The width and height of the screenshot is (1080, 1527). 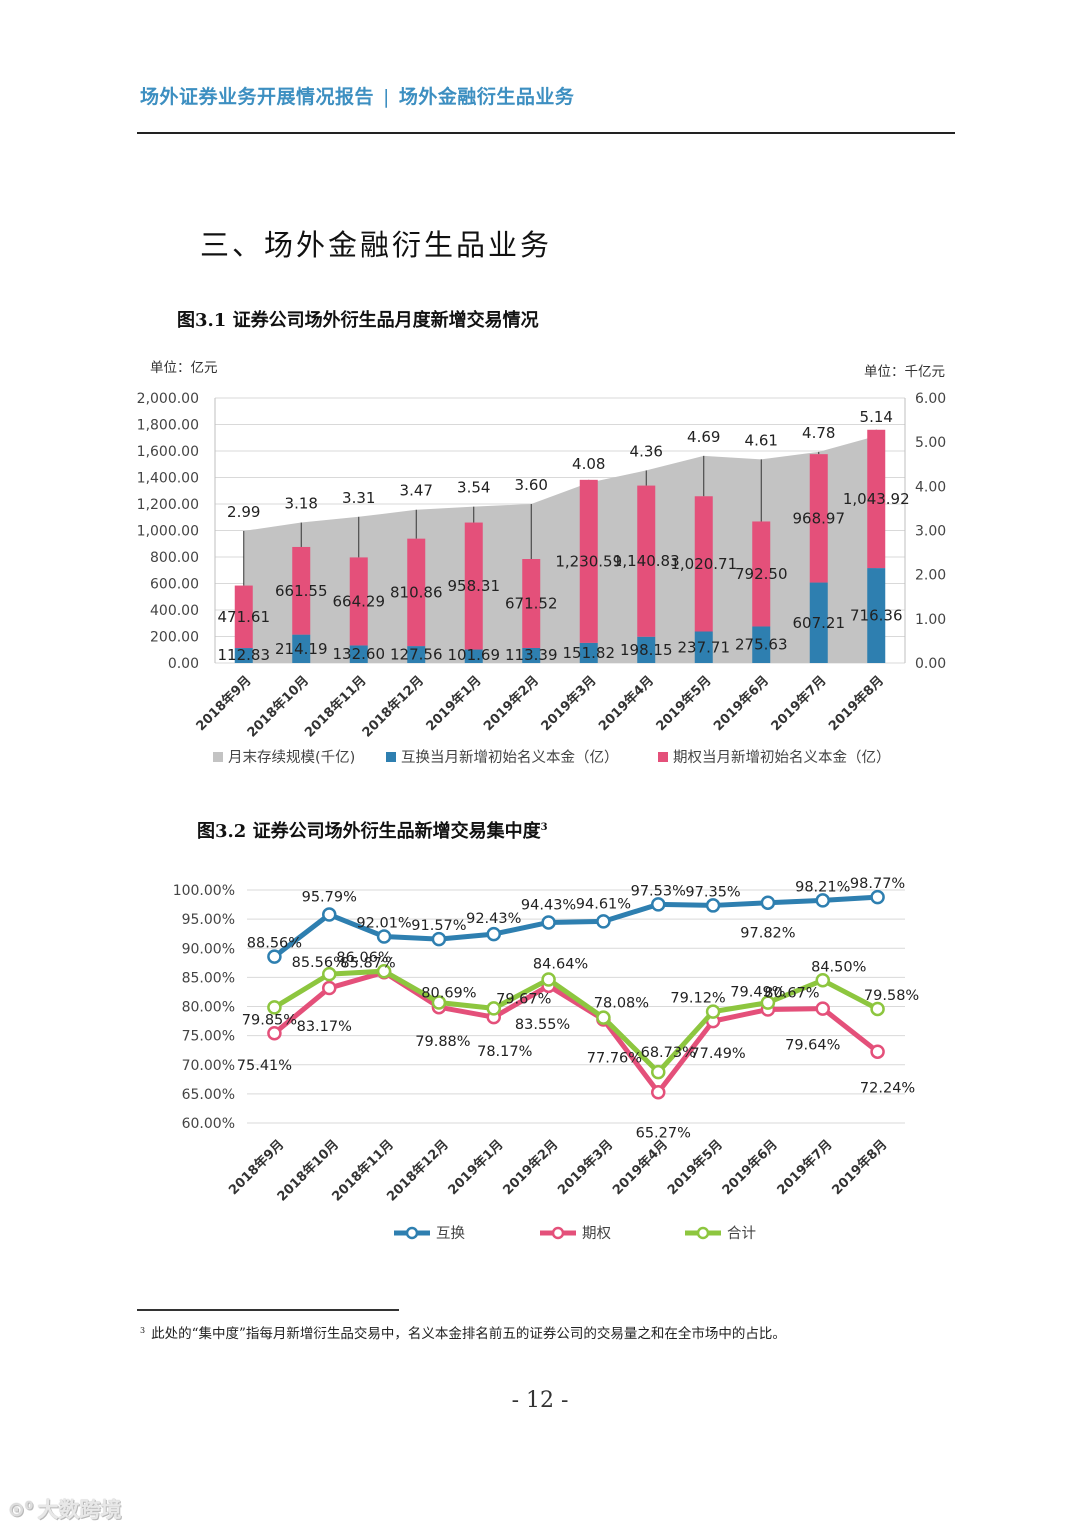 I want to click on x-axis-tick: 2019年4月, so click(x=640, y=1168).